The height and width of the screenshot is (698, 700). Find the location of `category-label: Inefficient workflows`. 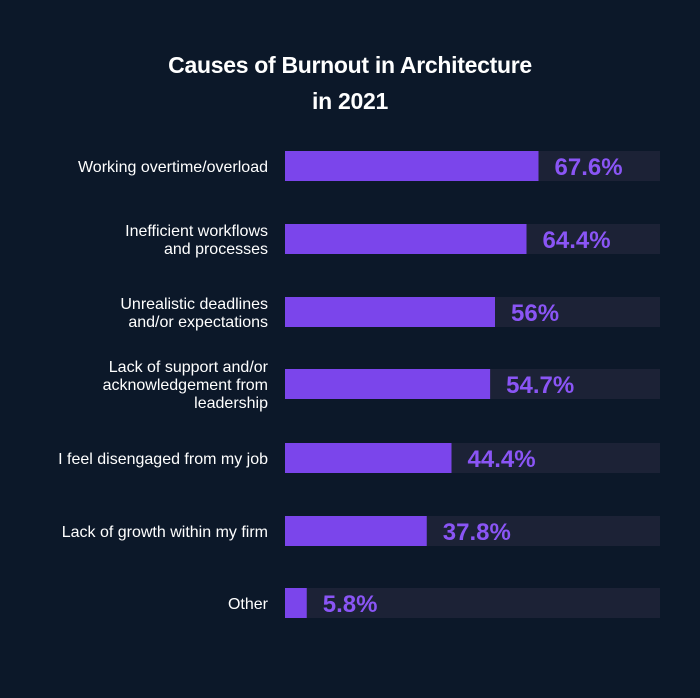

category-label: Inefficient workflows is located at coordinates (196, 231).